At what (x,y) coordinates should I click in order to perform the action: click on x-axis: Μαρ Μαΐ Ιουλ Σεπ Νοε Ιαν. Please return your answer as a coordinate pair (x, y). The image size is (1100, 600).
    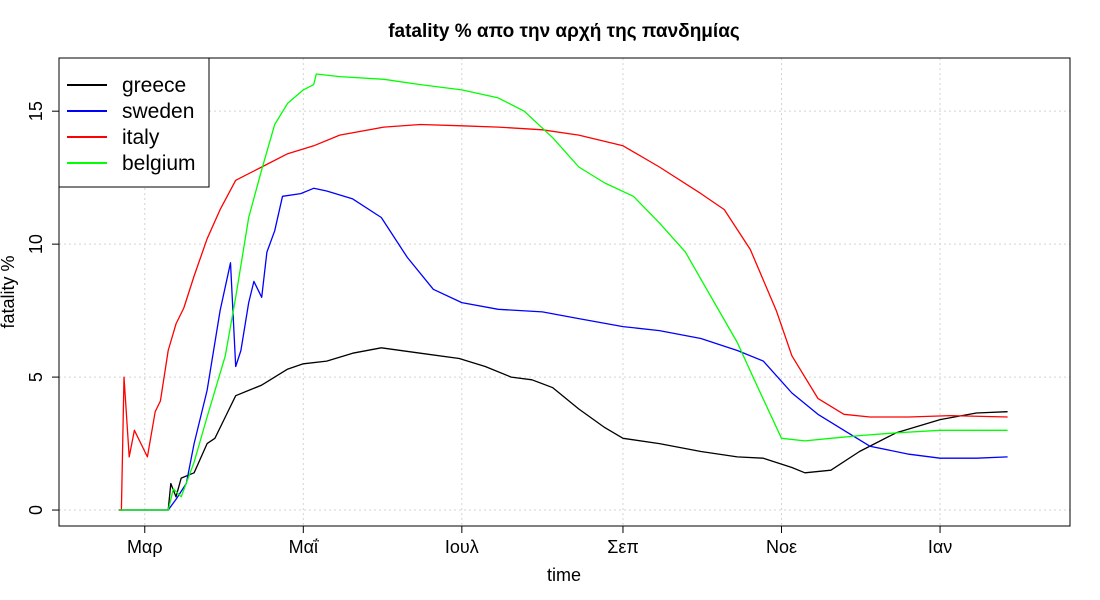
    Looking at the image, I should click on (539, 541).